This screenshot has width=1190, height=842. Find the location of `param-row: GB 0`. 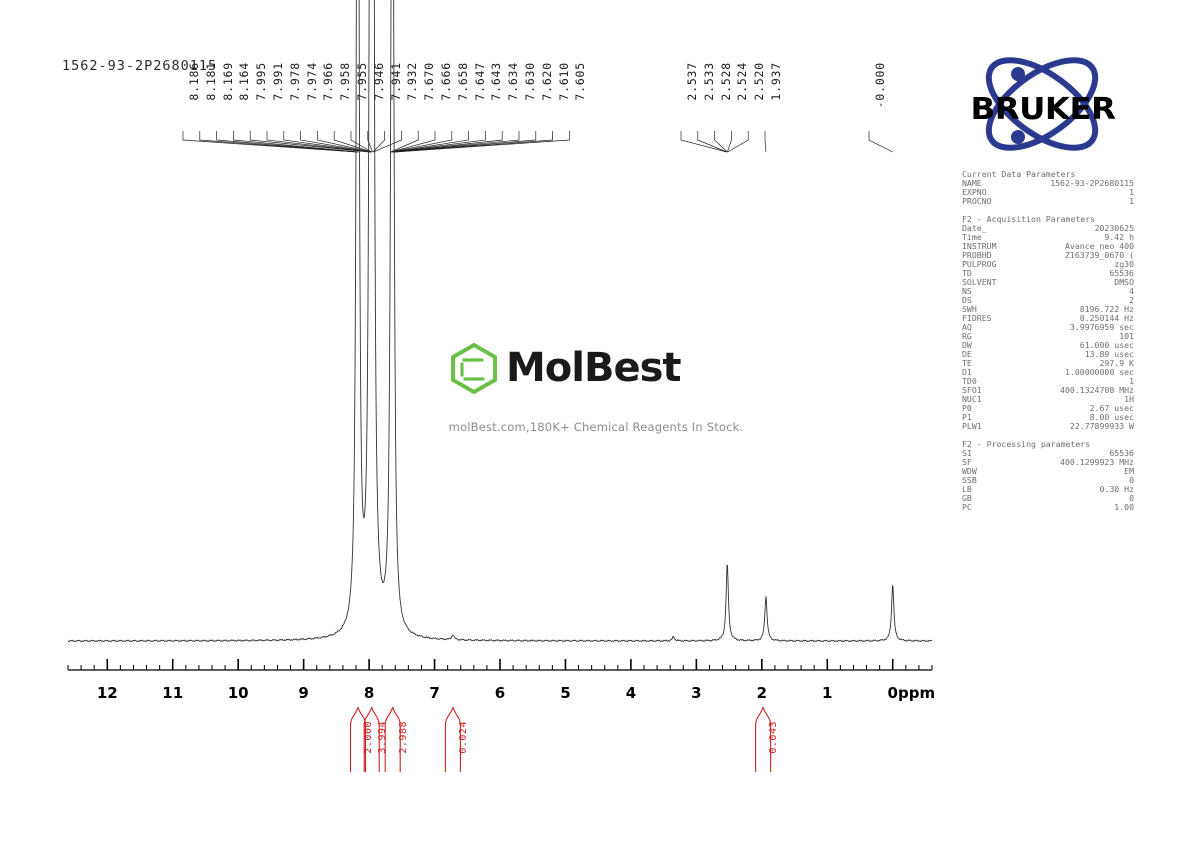

param-row: GB 0 is located at coordinates (1048, 498).